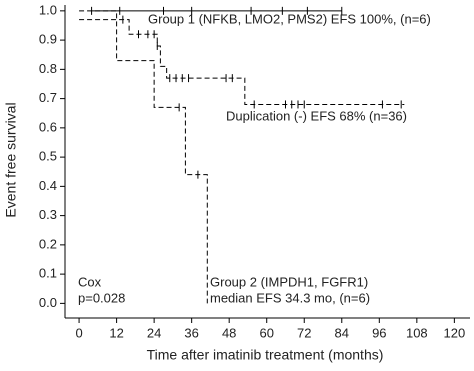 This screenshot has width=474, height=371. I want to click on y-tick-label: 0.9, so click(48, 39).